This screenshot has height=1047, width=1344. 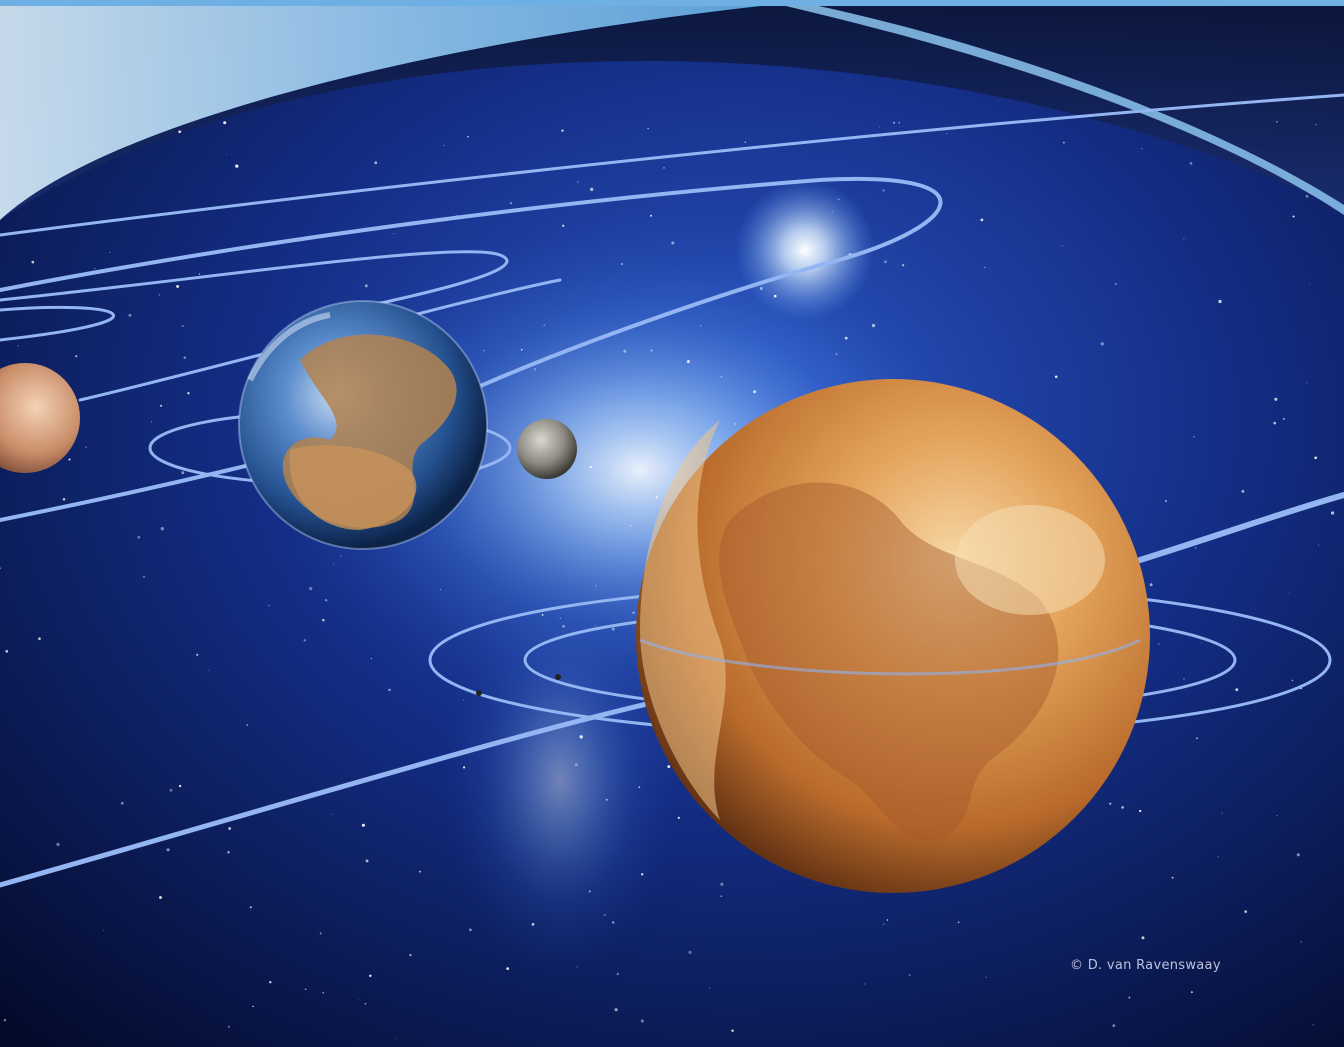 What do you see at coordinates (479, 693) in the screenshot?
I see `phobos-moon` at bounding box center [479, 693].